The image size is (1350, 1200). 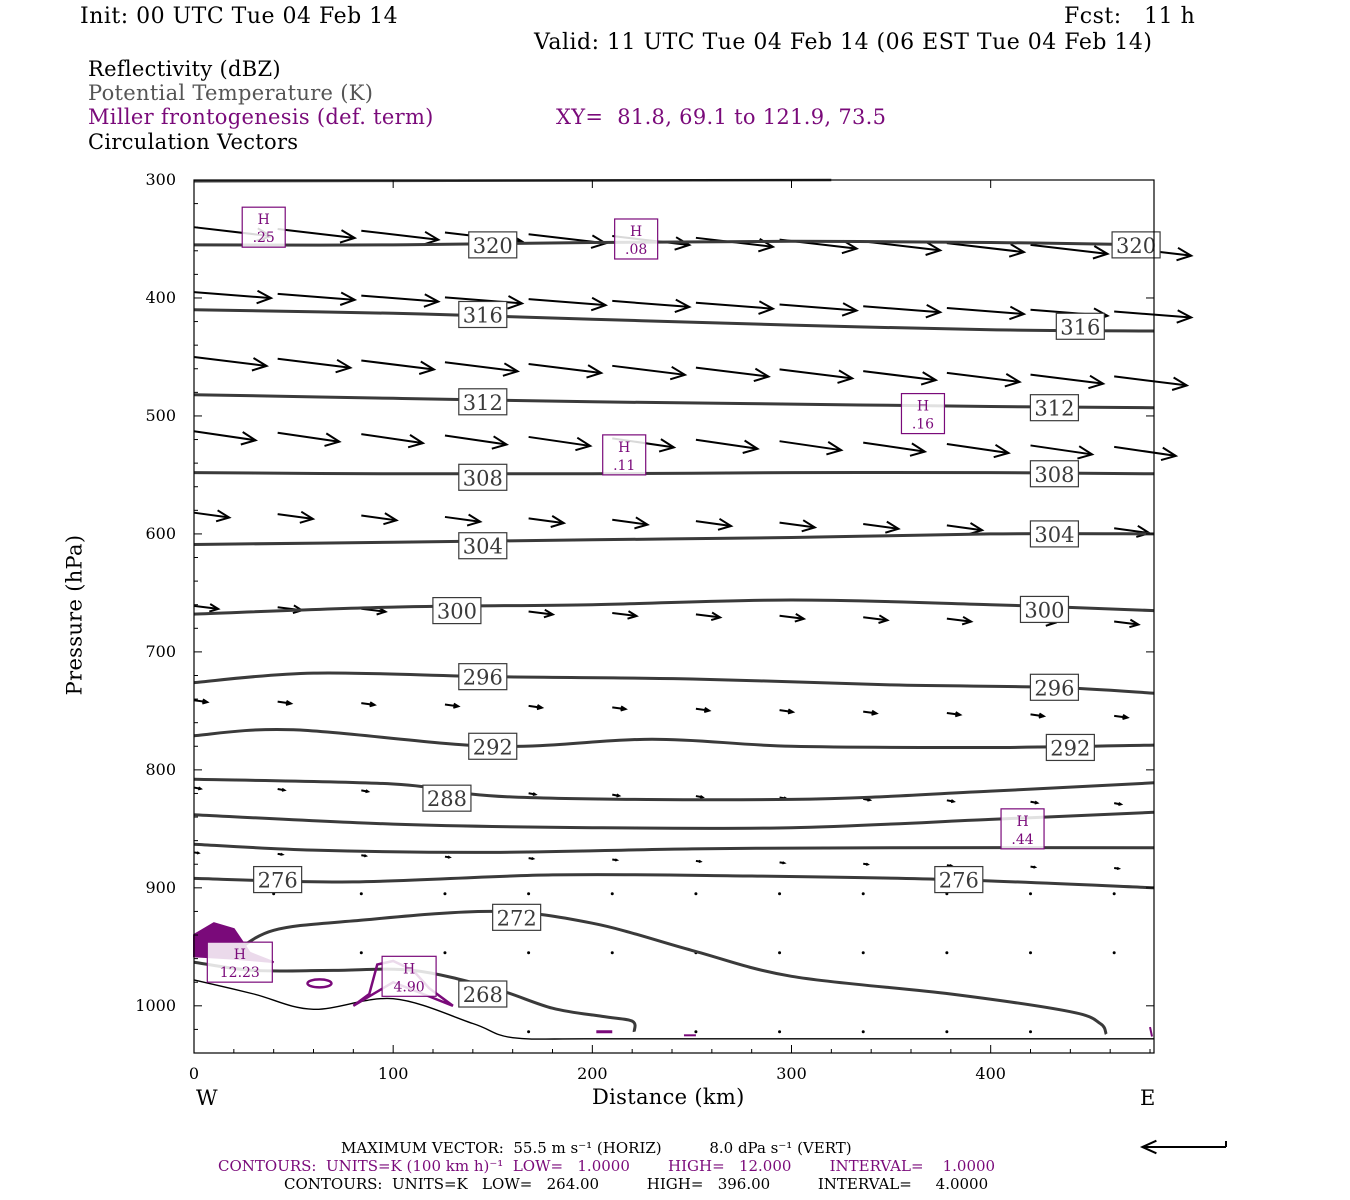 I want to click on x-tick-label: 100, so click(x=393, y=1073).